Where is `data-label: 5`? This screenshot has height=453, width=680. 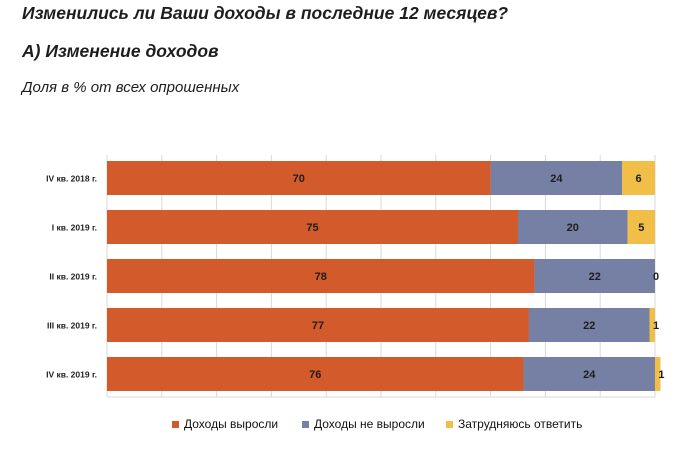
data-label: 5 is located at coordinates (641, 228).